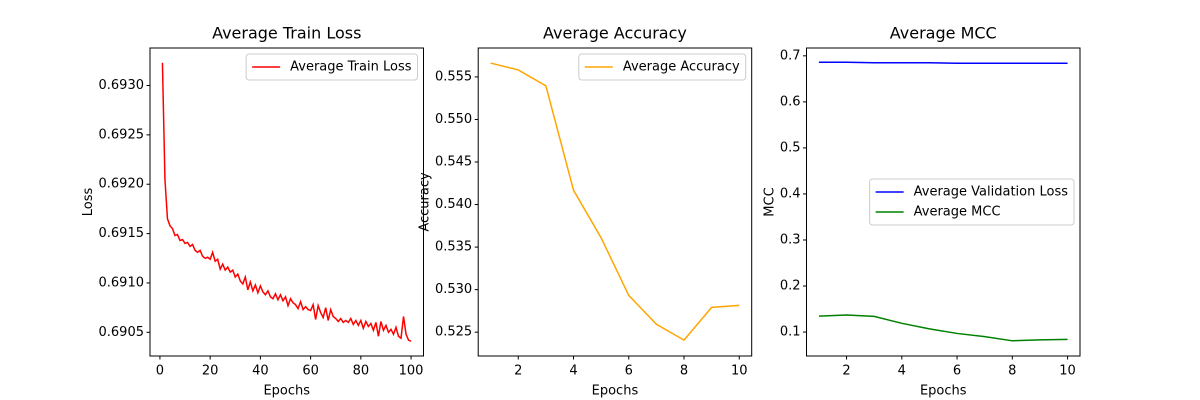  Describe the element at coordinates (681, 67) in the screenshot. I see `legend-label: Average Accuracy` at that location.